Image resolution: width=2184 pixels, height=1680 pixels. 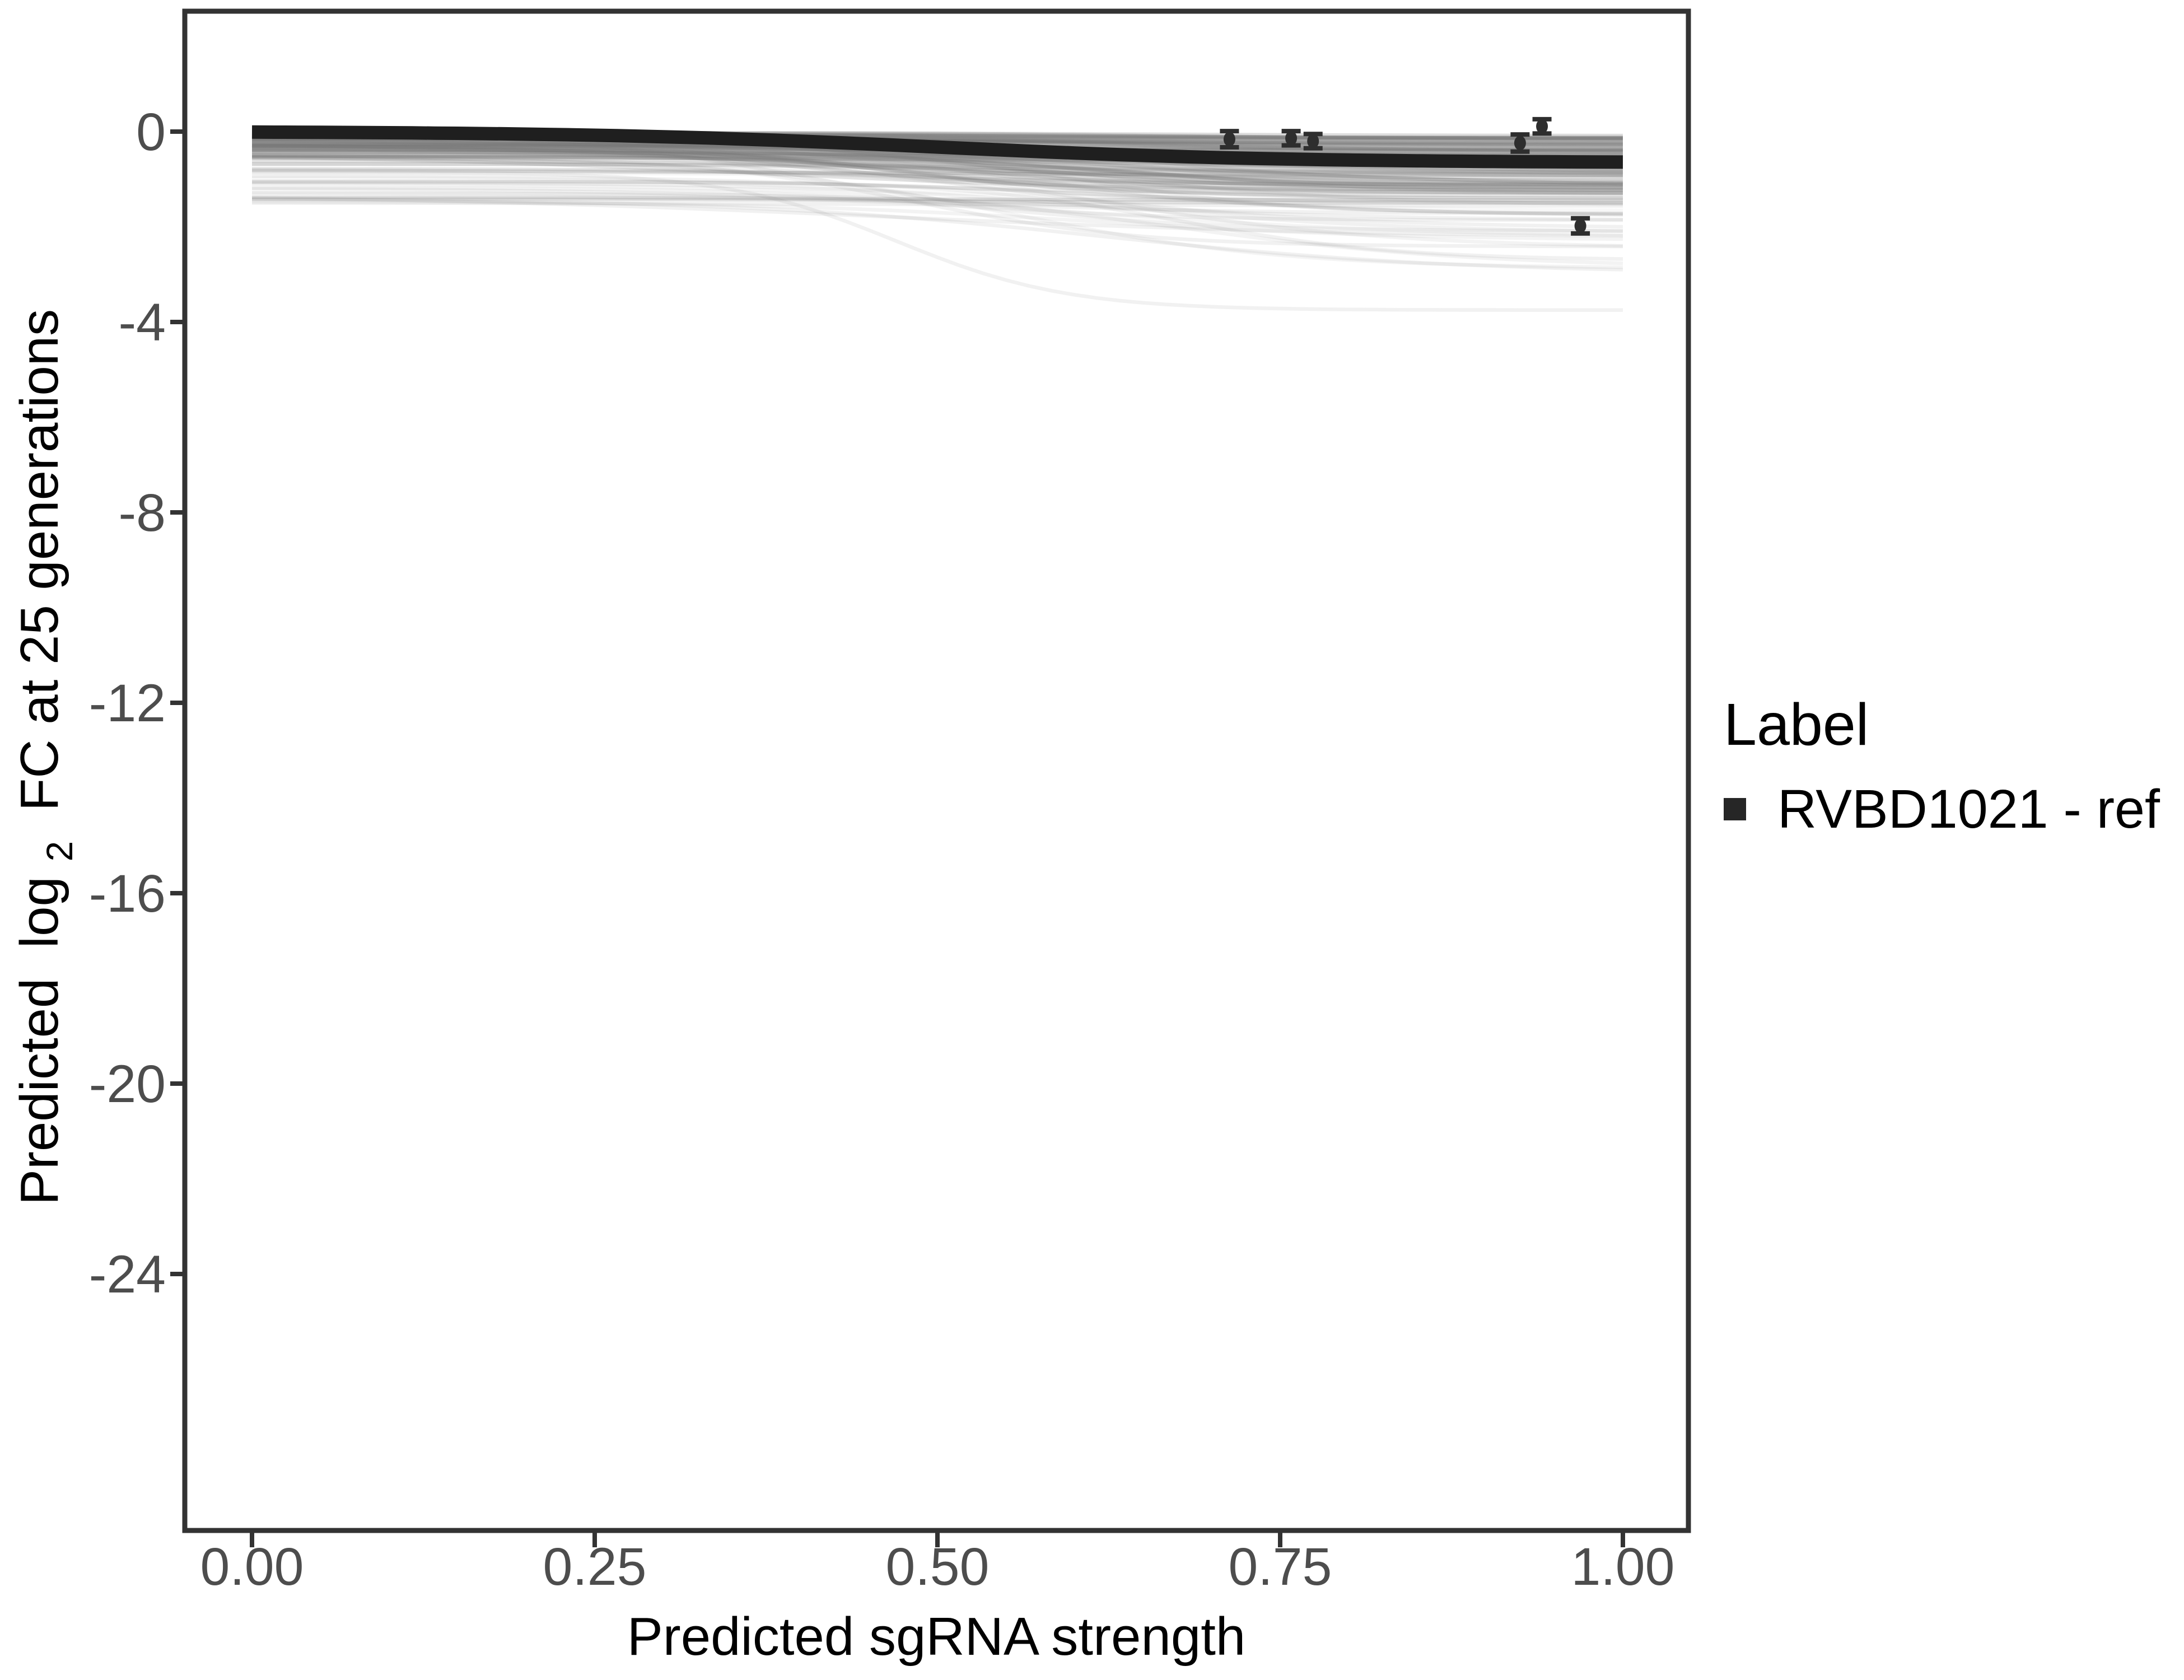 What do you see at coordinates (128, 894) in the screenshot?
I see `y-tick-label: -16` at bounding box center [128, 894].